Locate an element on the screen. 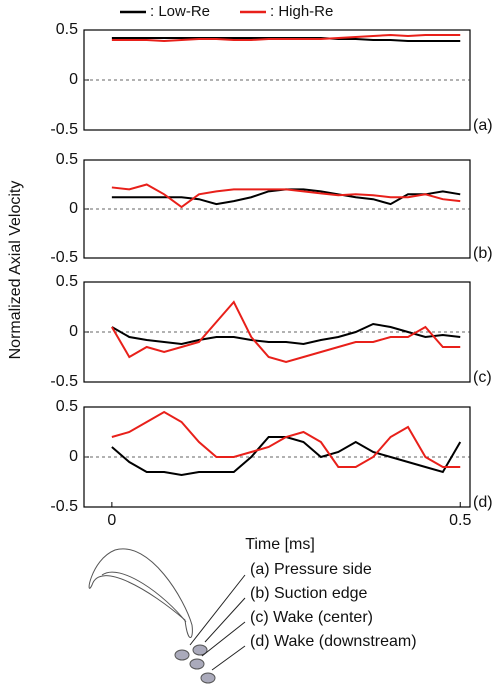 Image resolution: width=494 pixels, height=686 pixels. diagram-label: (b) Suction edge is located at coordinates (309, 593).